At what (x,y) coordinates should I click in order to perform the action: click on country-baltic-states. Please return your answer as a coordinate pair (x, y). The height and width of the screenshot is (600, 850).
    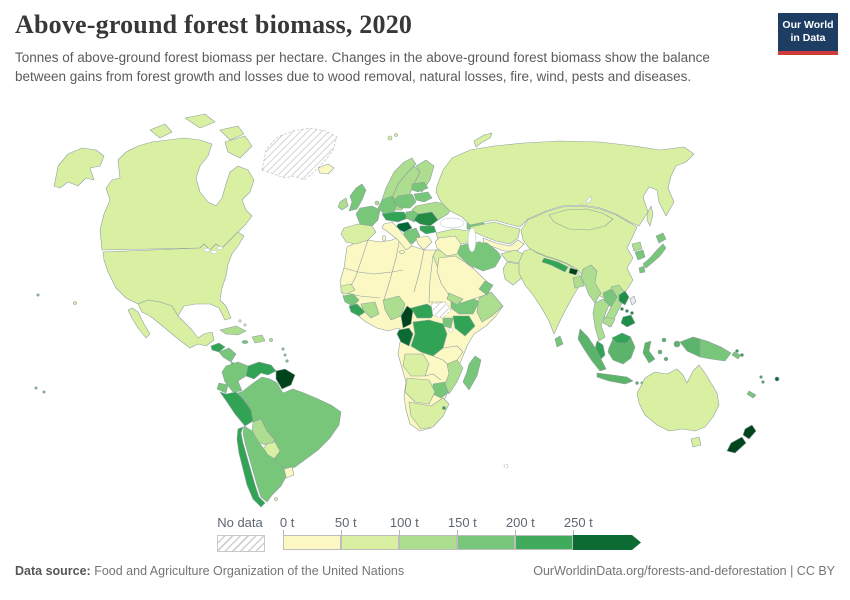
    Looking at the image, I should click on (420, 187).